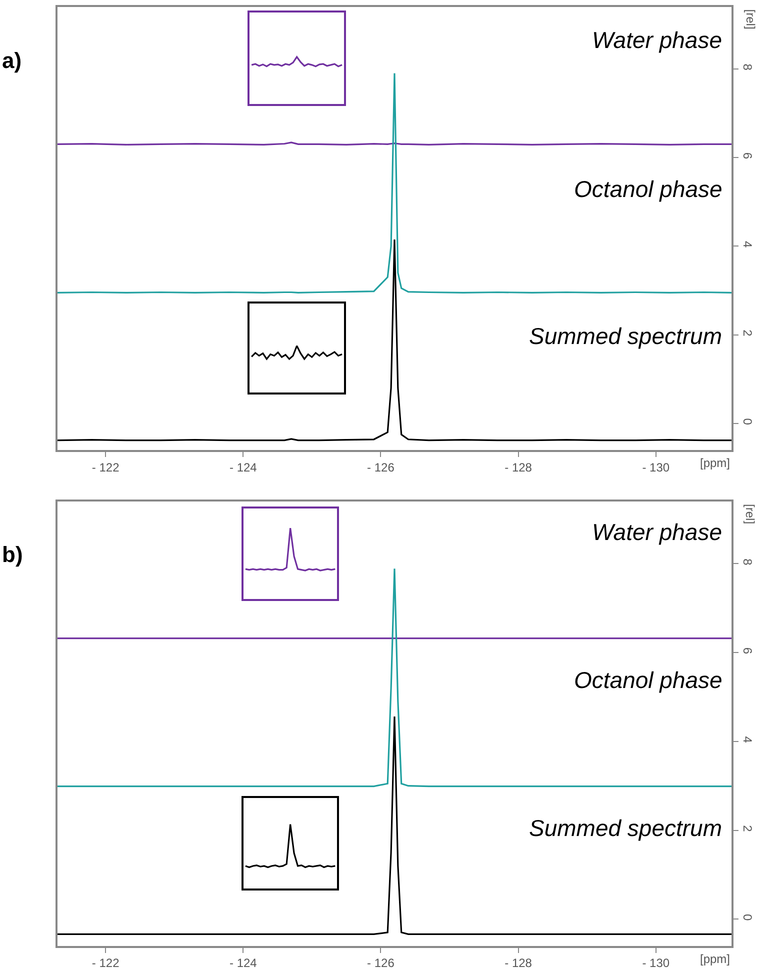 This screenshot has width=766, height=972. What do you see at coordinates (12, 554) in the screenshot?
I see `text: b)` at bounding box center [12, 554].